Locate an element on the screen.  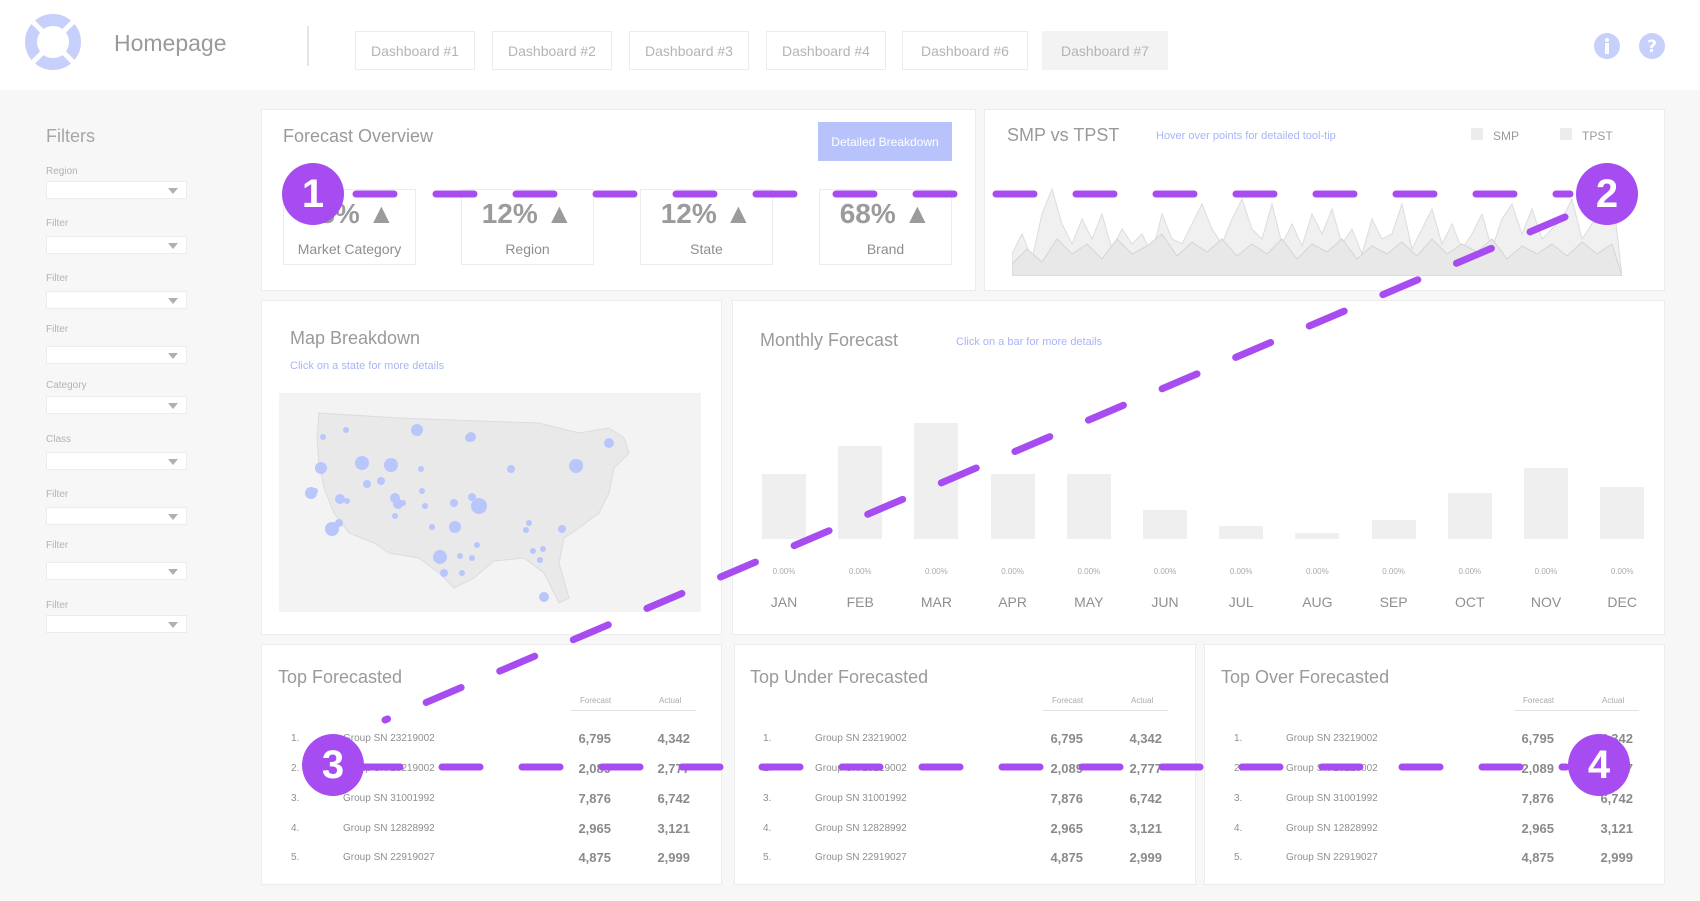
kpi-value: 12% ▲ is located at coordinates (527, 213).